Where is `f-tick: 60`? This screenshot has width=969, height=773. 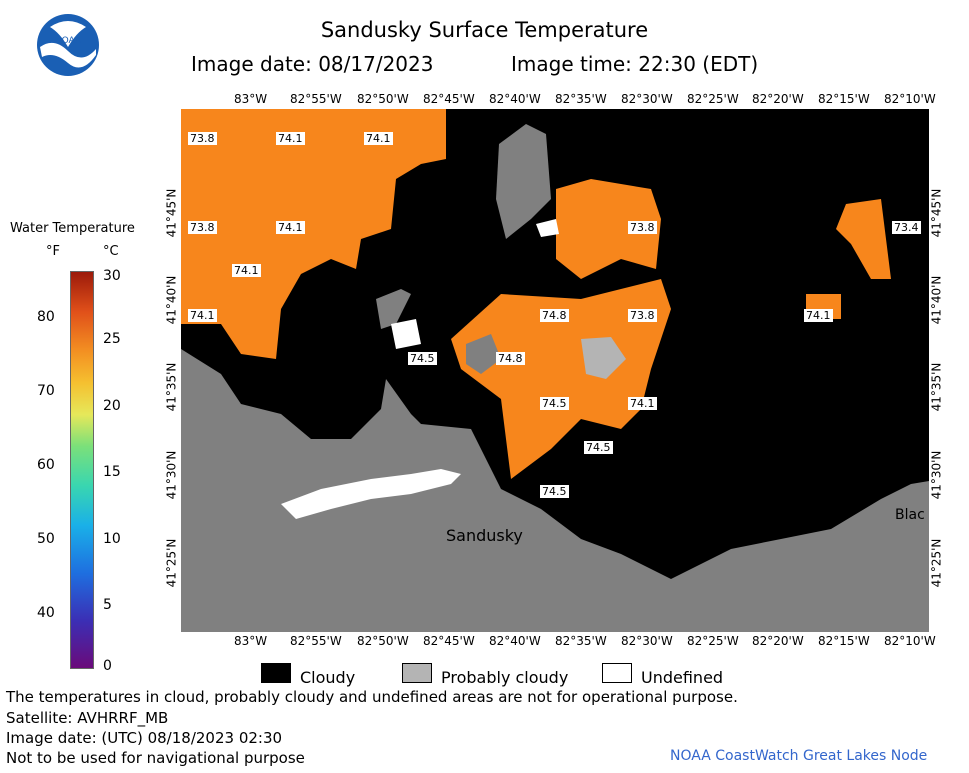
f-tick: 60 is located at coordinates (46, 465).